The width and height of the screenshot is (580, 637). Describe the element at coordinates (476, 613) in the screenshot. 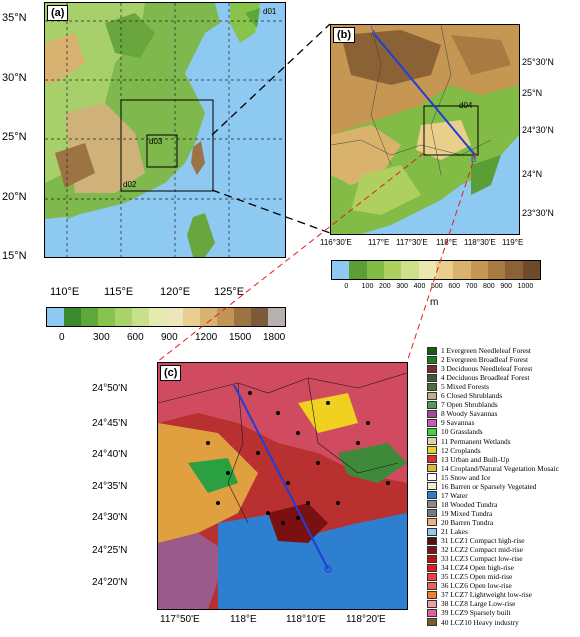

I see `legend-label: 39 LCZ9 Sparsely built` at that location.